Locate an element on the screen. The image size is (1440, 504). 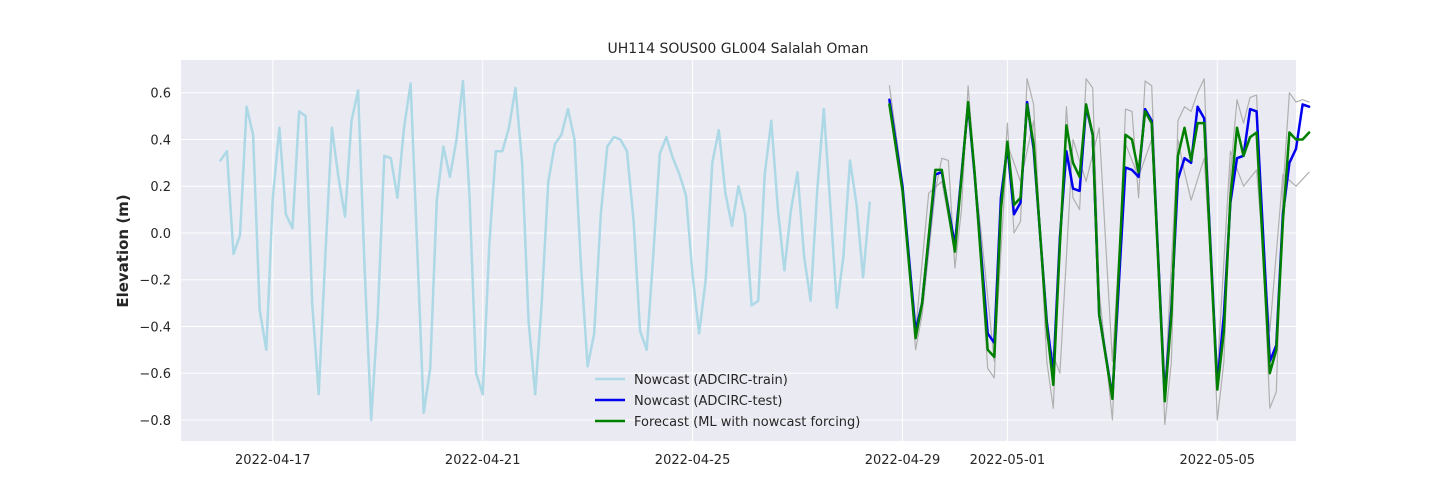
legend-label: Nowcast (ADCIRC-test) is located at coordinates (708, 401).